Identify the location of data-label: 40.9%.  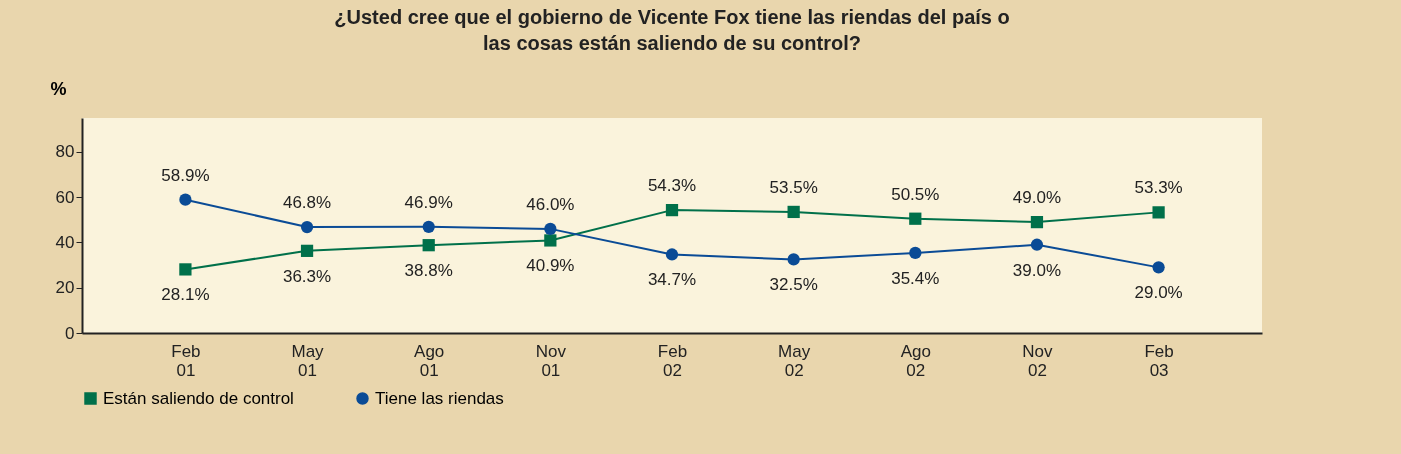
(550, 266).